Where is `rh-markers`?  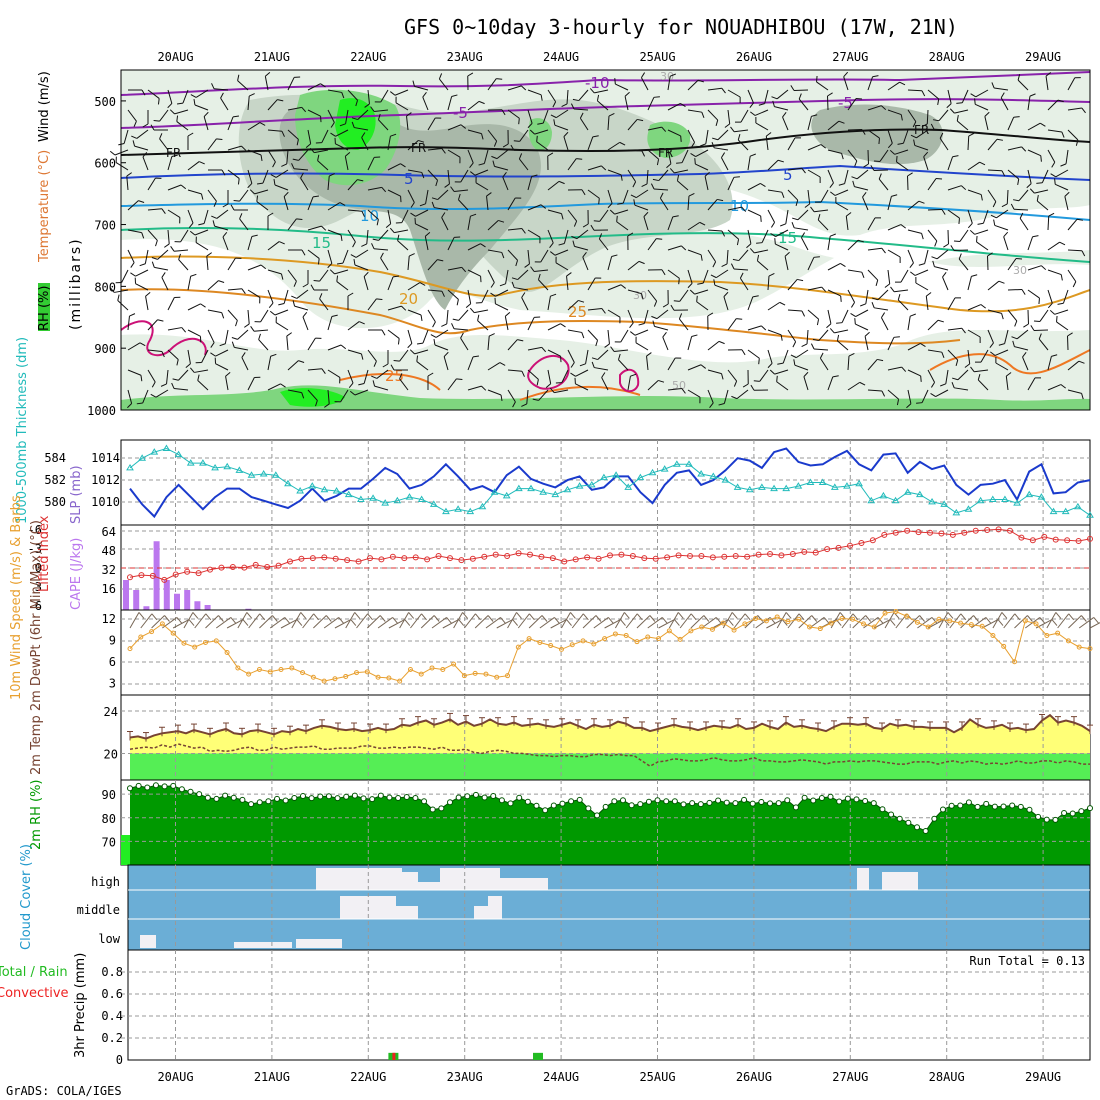
rh-markers is located at coordinates (610, 808).